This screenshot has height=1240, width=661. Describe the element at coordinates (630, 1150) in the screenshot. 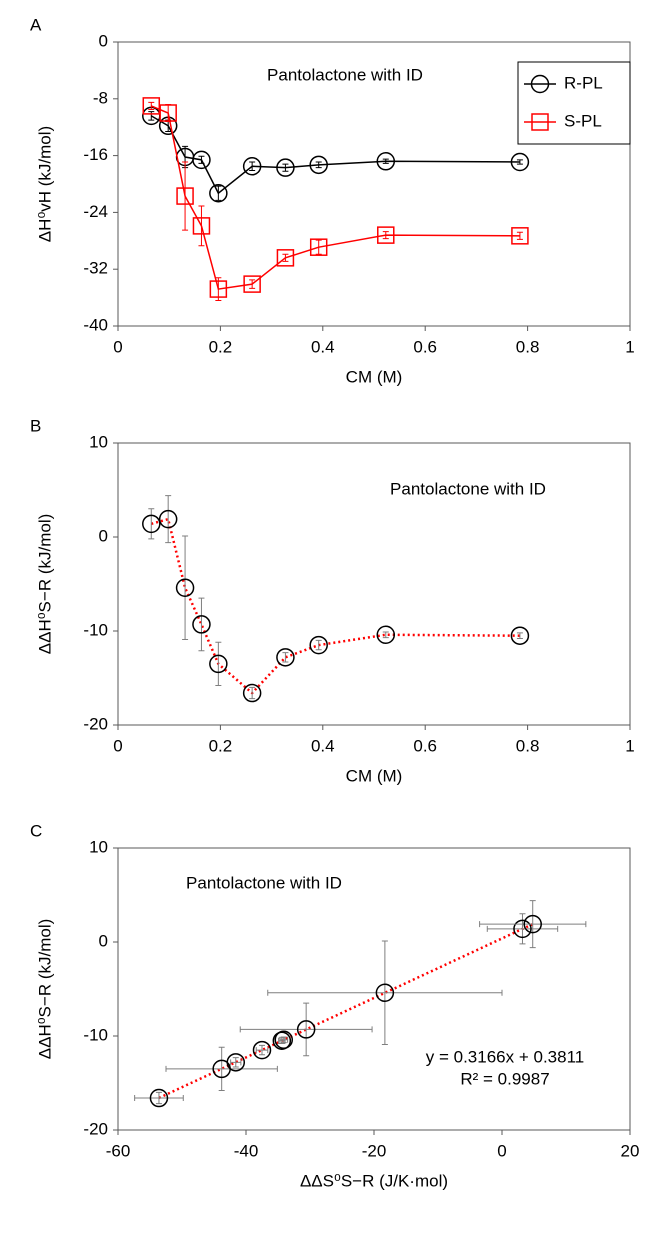

I see `x-tick-label: 20` at that location.